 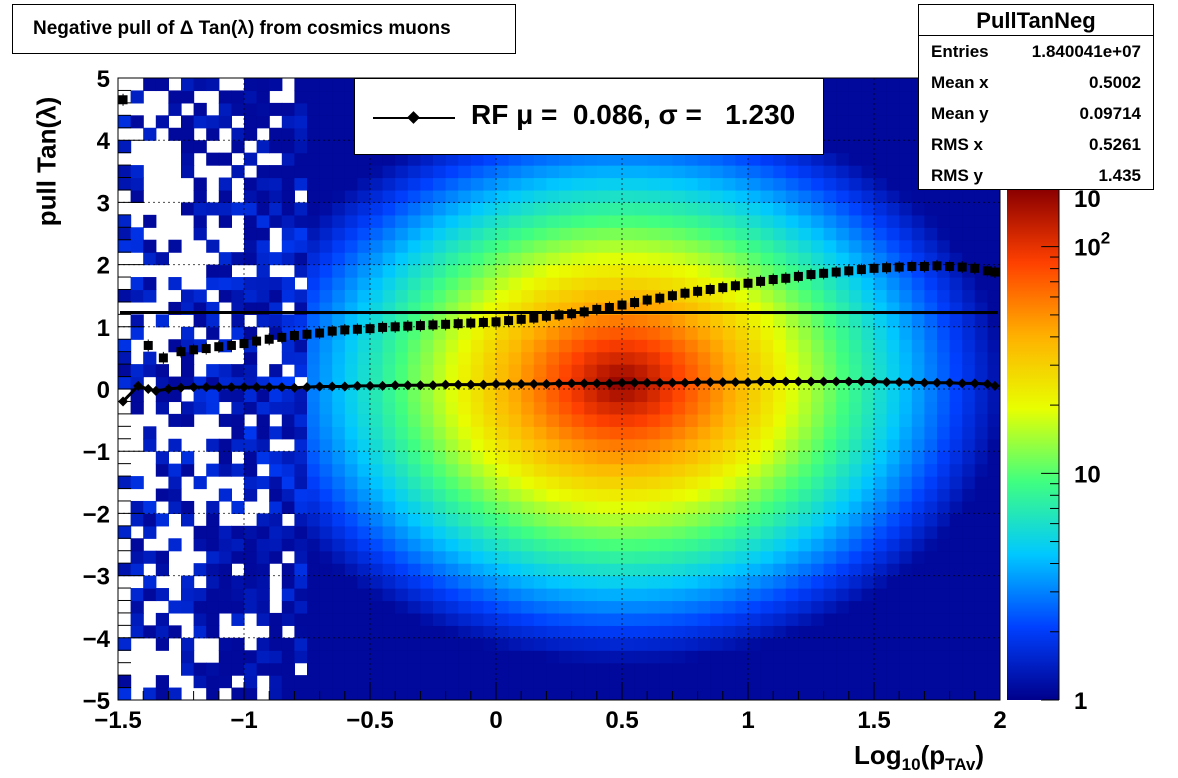 I want to click on y-axis-title: pull Tan(λ), so click(x=47, y=162).